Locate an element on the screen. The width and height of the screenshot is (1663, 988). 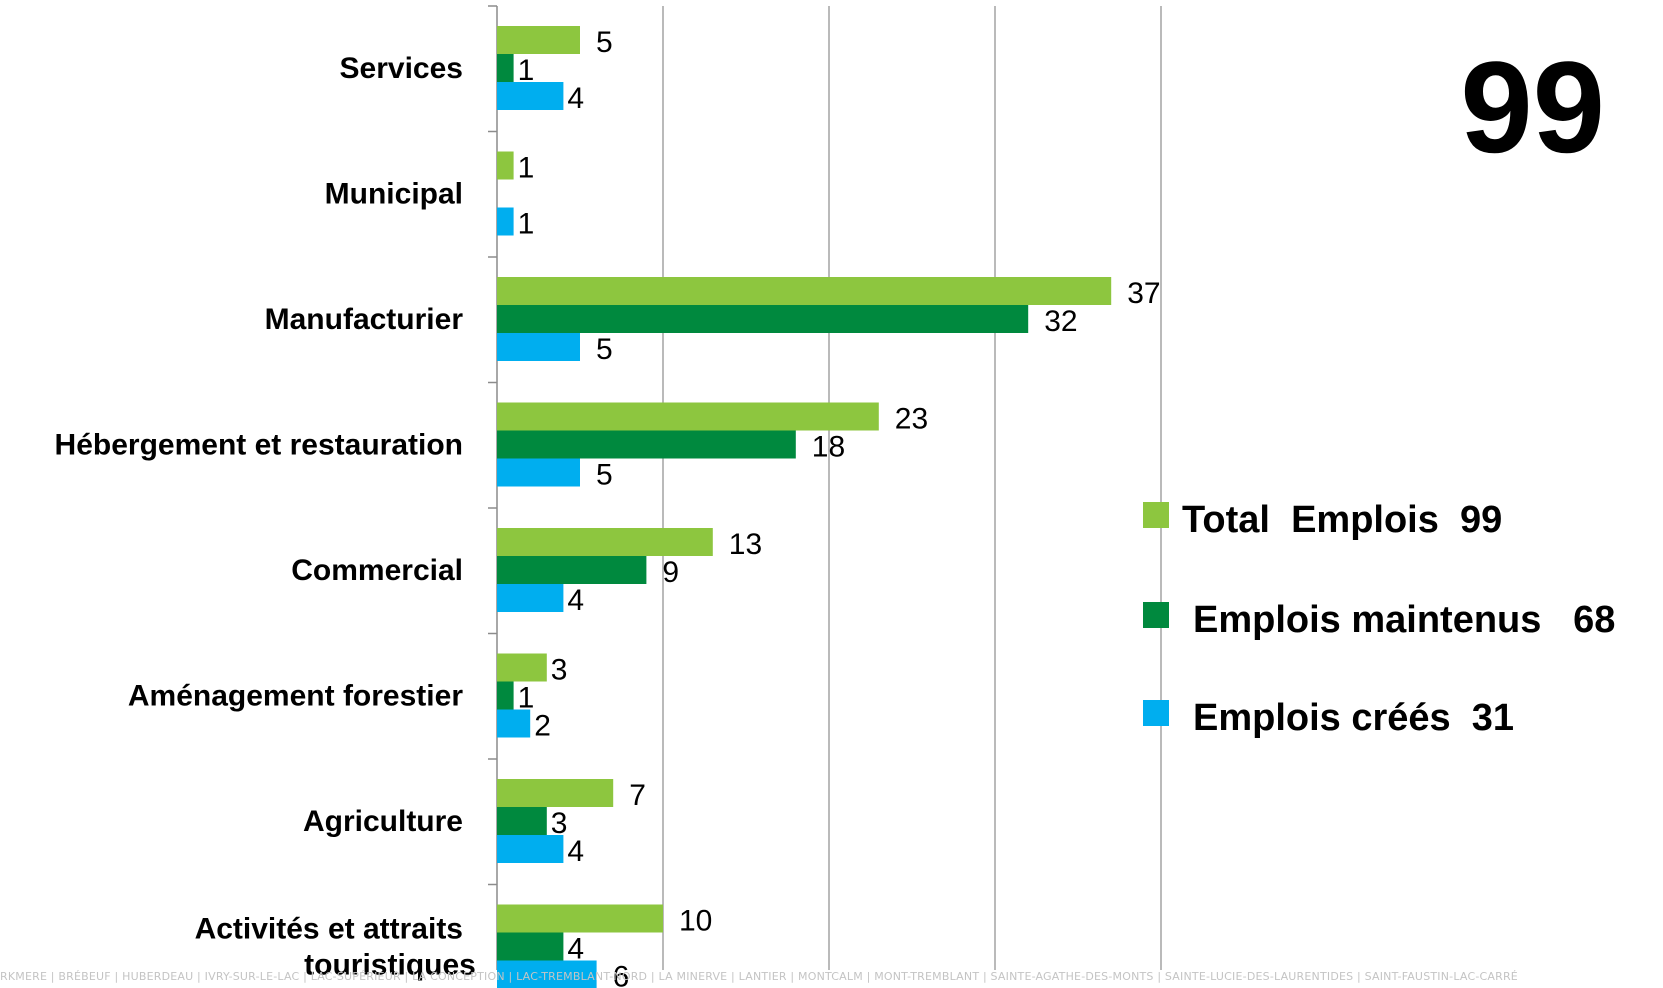
category-label: Services is located at coordinates (401, 68).